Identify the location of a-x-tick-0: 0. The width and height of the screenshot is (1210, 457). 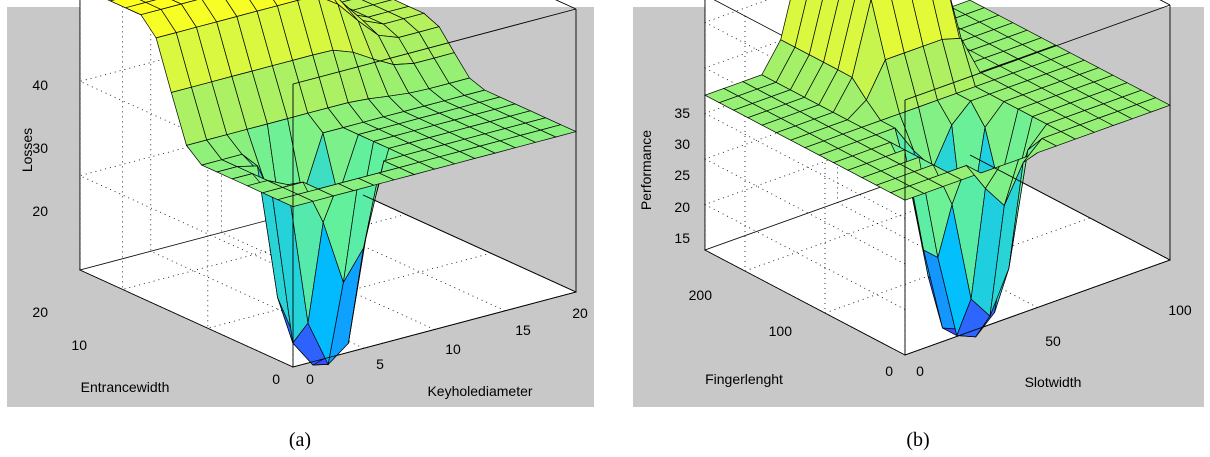
(310, 379).